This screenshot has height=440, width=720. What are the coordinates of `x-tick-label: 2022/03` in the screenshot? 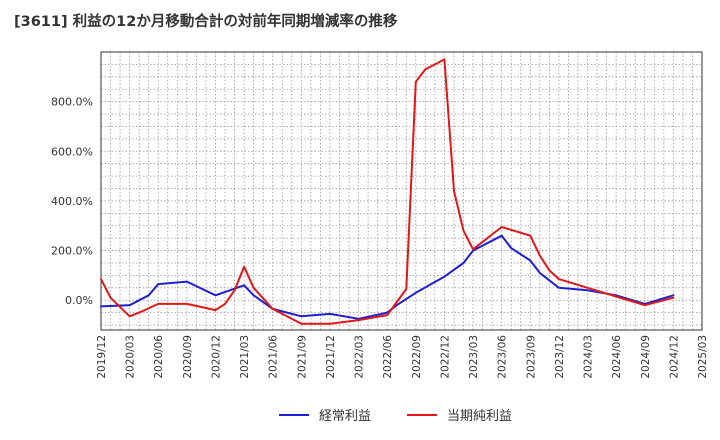 It's located at (360, 357).